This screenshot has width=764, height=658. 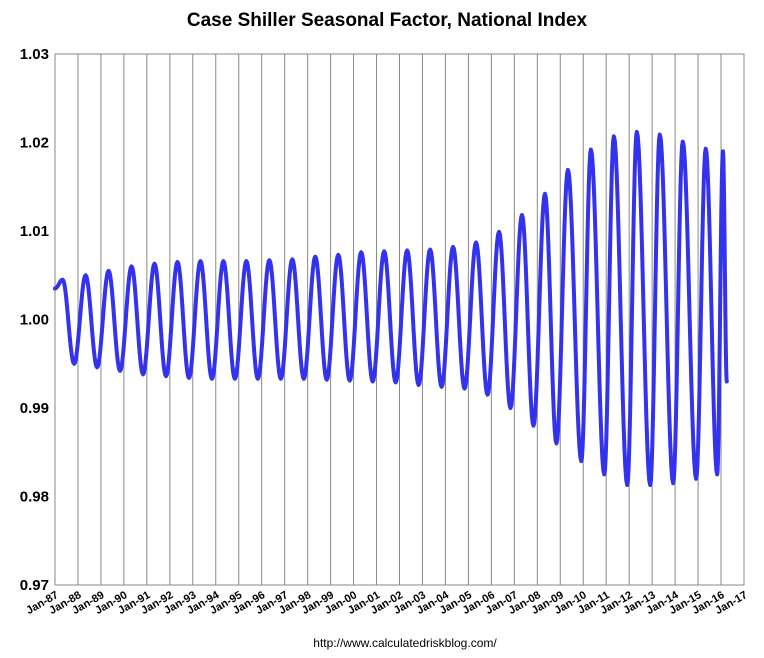 I want to click on y-tick-label: 1.00, so click(x=34, y=320).